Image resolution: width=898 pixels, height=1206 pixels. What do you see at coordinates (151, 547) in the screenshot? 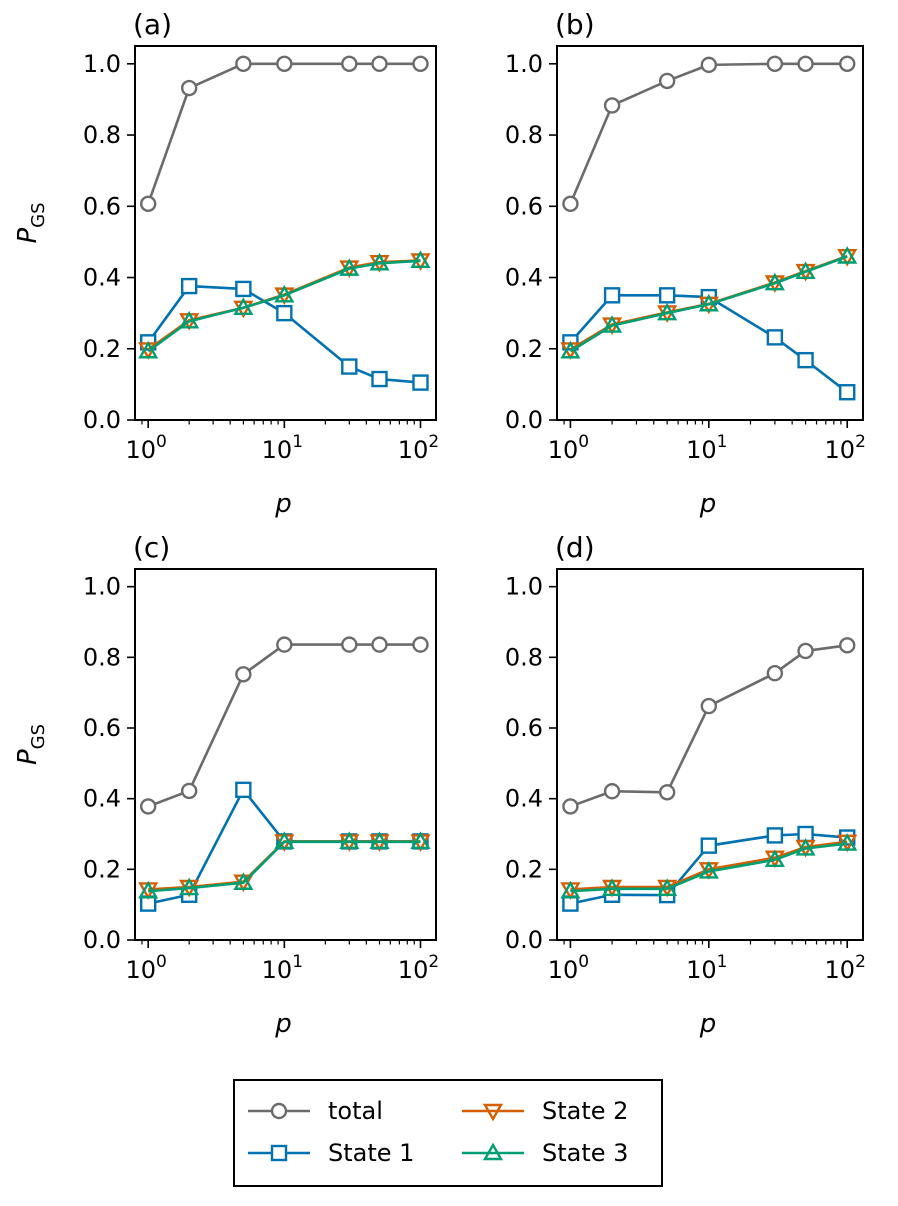
I see `panel-label: (c)` at bounding box center [151, 547].